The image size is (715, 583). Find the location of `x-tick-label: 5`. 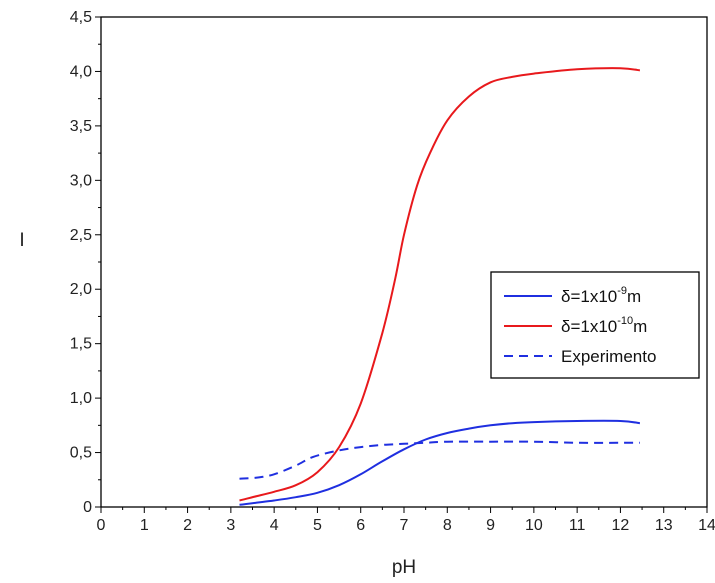

x-tick-label: 5 is located at coordinates (317, 525).